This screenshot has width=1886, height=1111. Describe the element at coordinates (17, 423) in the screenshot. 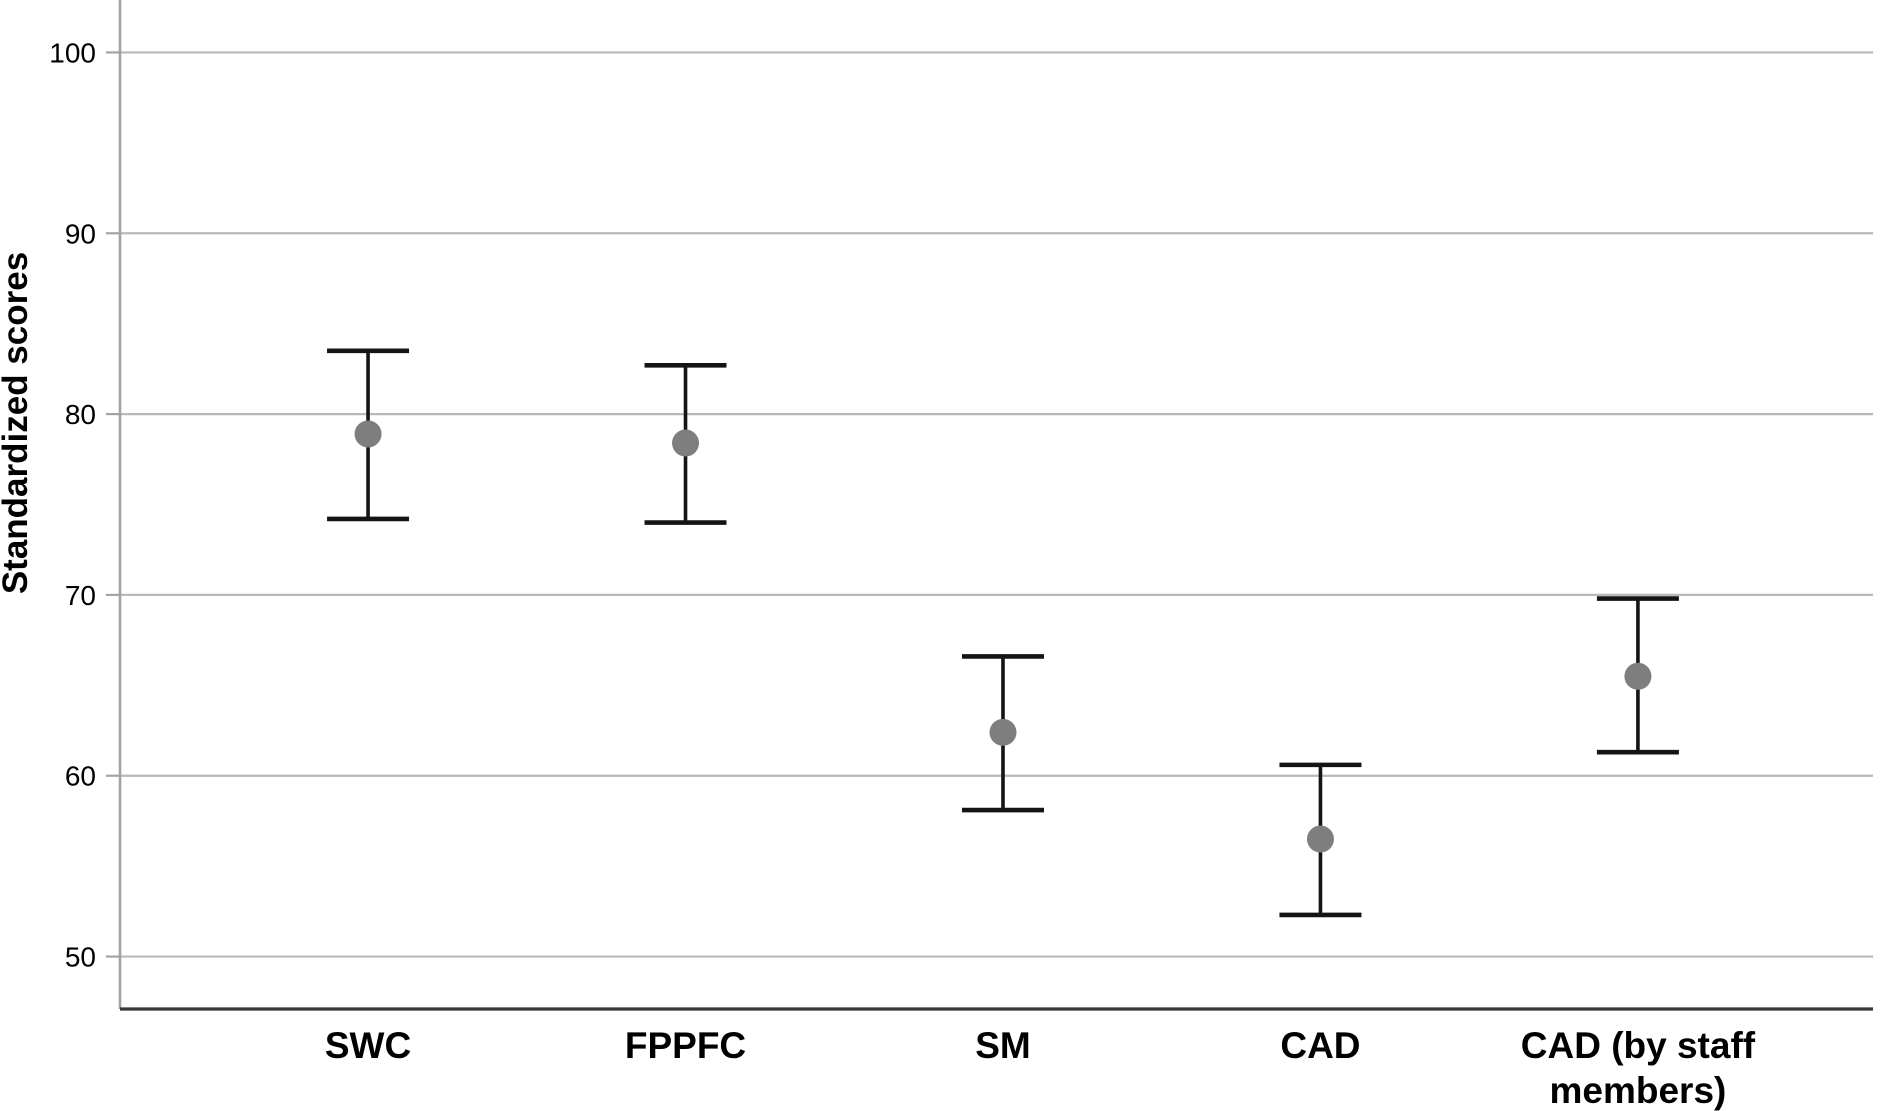

I see `y-axis-title: Standardized scores` at that location.